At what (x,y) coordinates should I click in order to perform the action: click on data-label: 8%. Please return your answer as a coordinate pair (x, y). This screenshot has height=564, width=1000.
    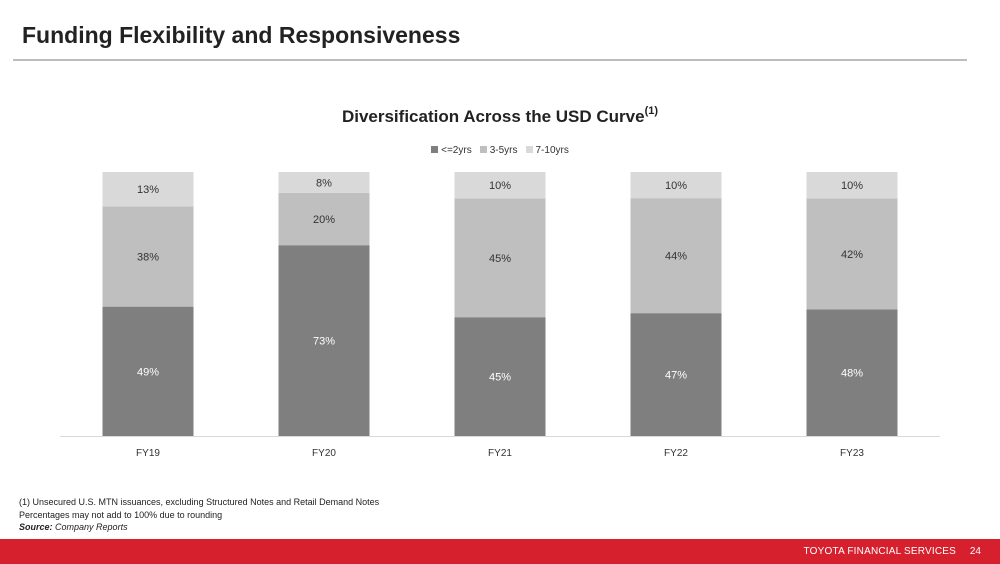
    Looking at the image, I should click on (324, 183).